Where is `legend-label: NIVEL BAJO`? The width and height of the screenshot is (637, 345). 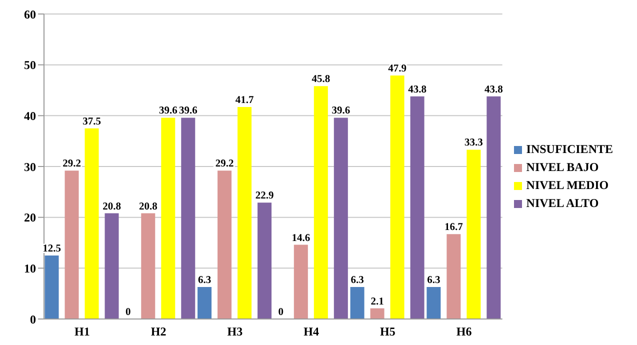 legend-label: NIVEL BAJO is located at coordinates (562, 167).